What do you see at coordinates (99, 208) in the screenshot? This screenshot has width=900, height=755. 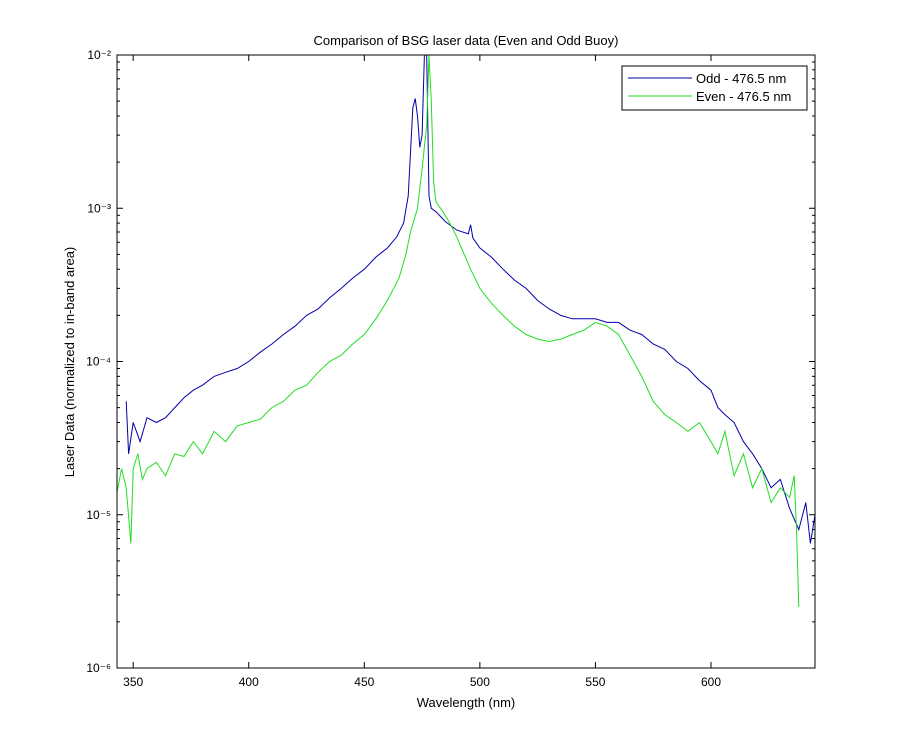 I see `y-tick-label: 10⁻³` at bounding box center [99, 208].